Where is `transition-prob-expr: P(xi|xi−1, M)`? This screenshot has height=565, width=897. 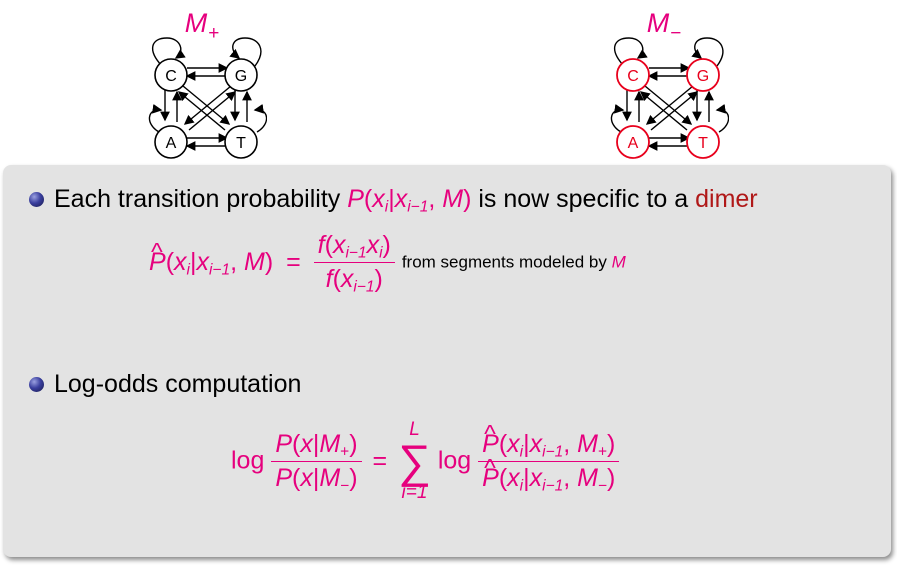 transition-prob-expr: P(xi|xi−1, M) is located at coordinates (409, 200).